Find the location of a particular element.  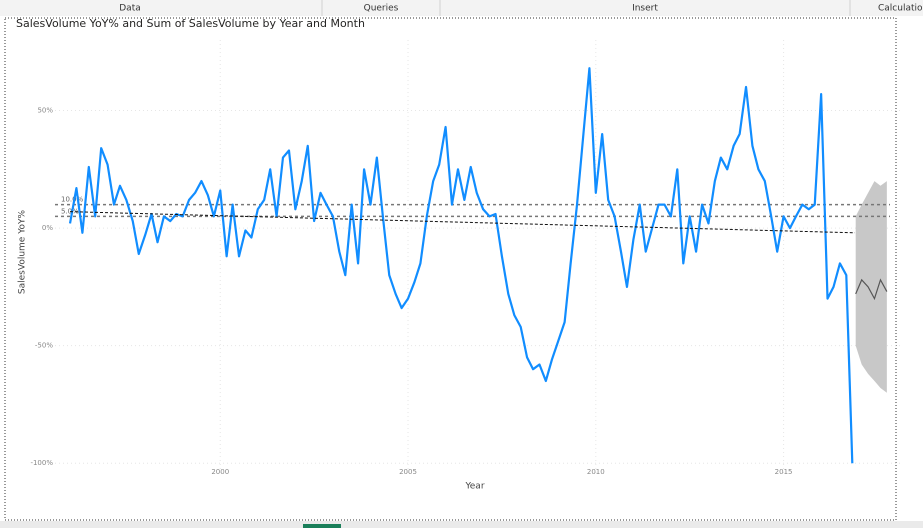

x-tick-label: 2015 is located at coordinates (784, 472).